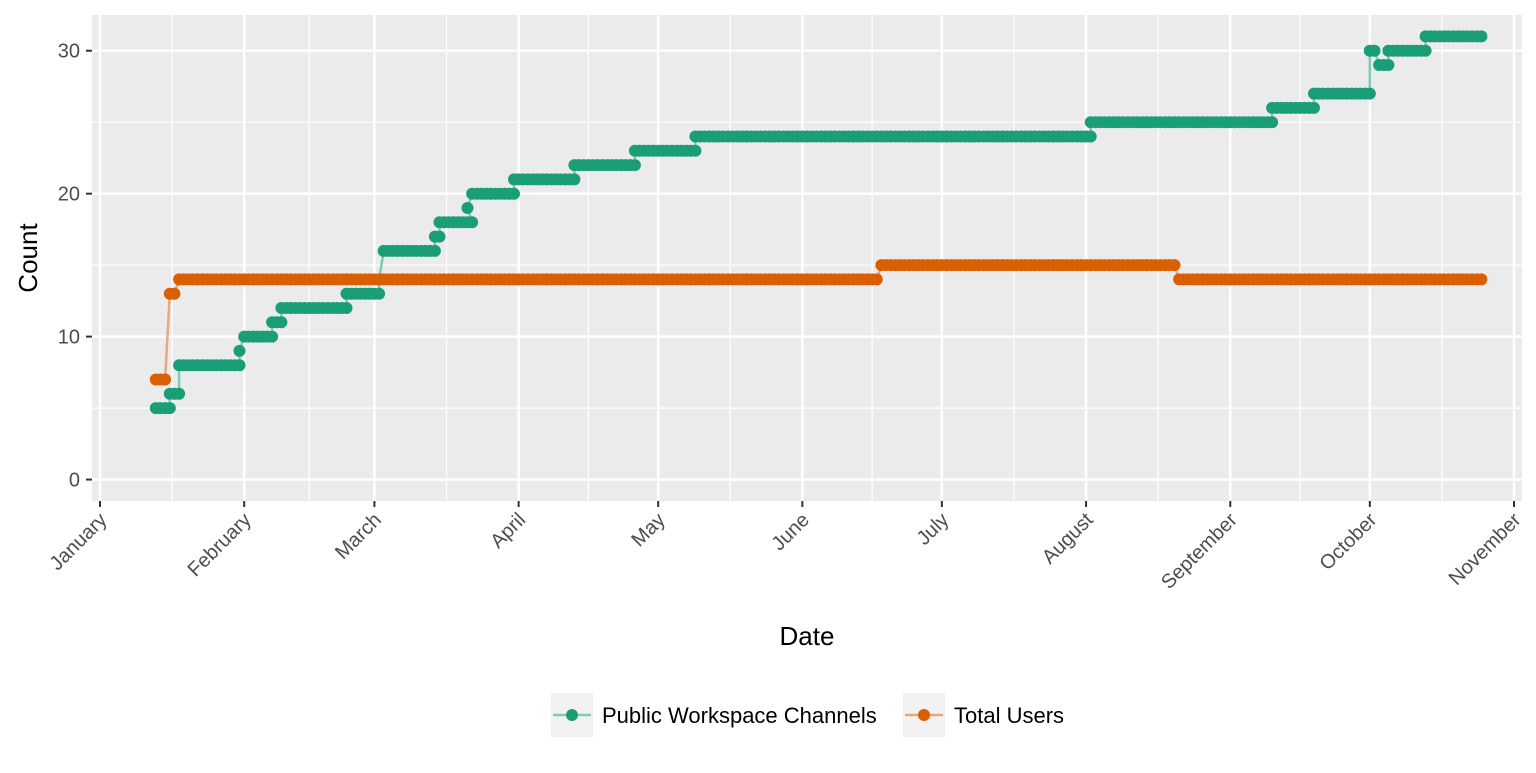 The height and width of the screenshot is (773, 1536). What do you see at coordinates (74, 481) in the screenshot?
I see `y-tick-label: 0` at bounding box center [74, 481].